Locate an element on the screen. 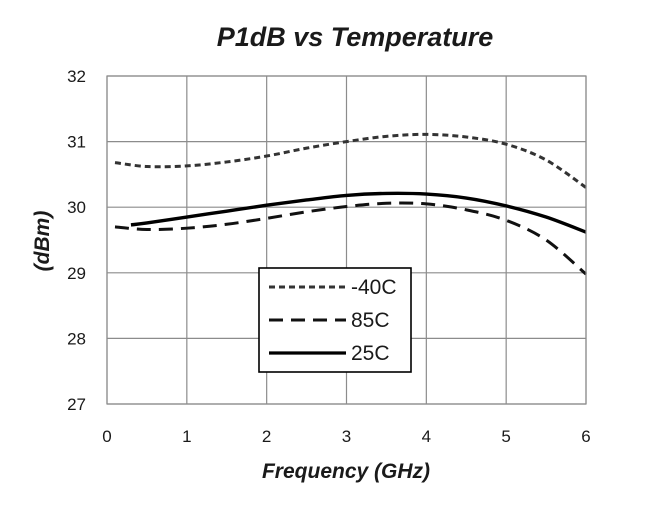 The image size is (670, 509). x-tick-label: 4 is located at coordinates (426, 436).